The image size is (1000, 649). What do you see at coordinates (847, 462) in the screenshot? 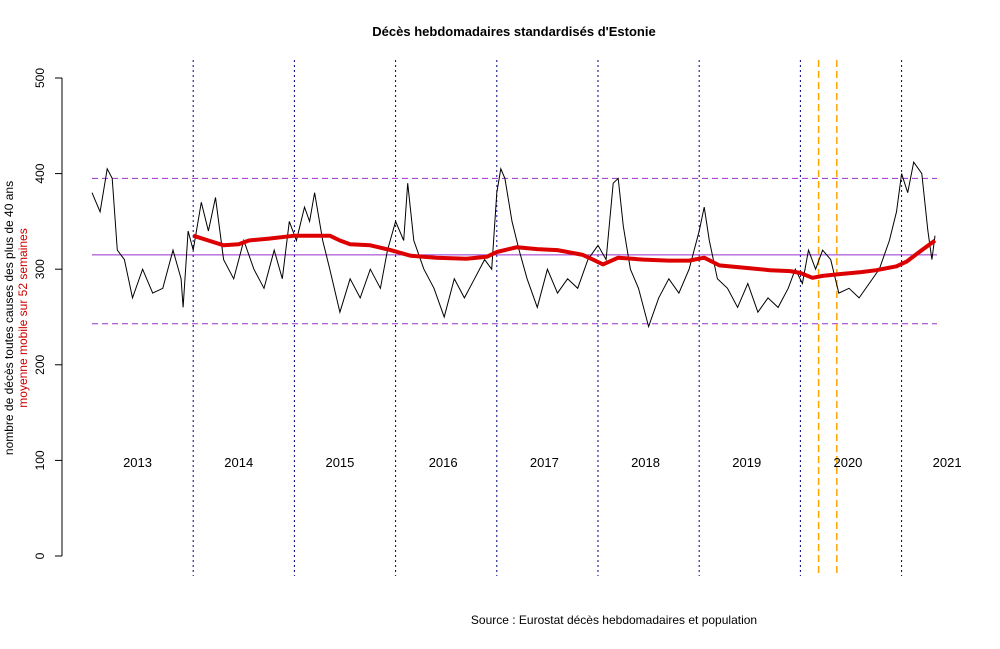
I see `year-label: 2020` at bounding box center [847, 462].